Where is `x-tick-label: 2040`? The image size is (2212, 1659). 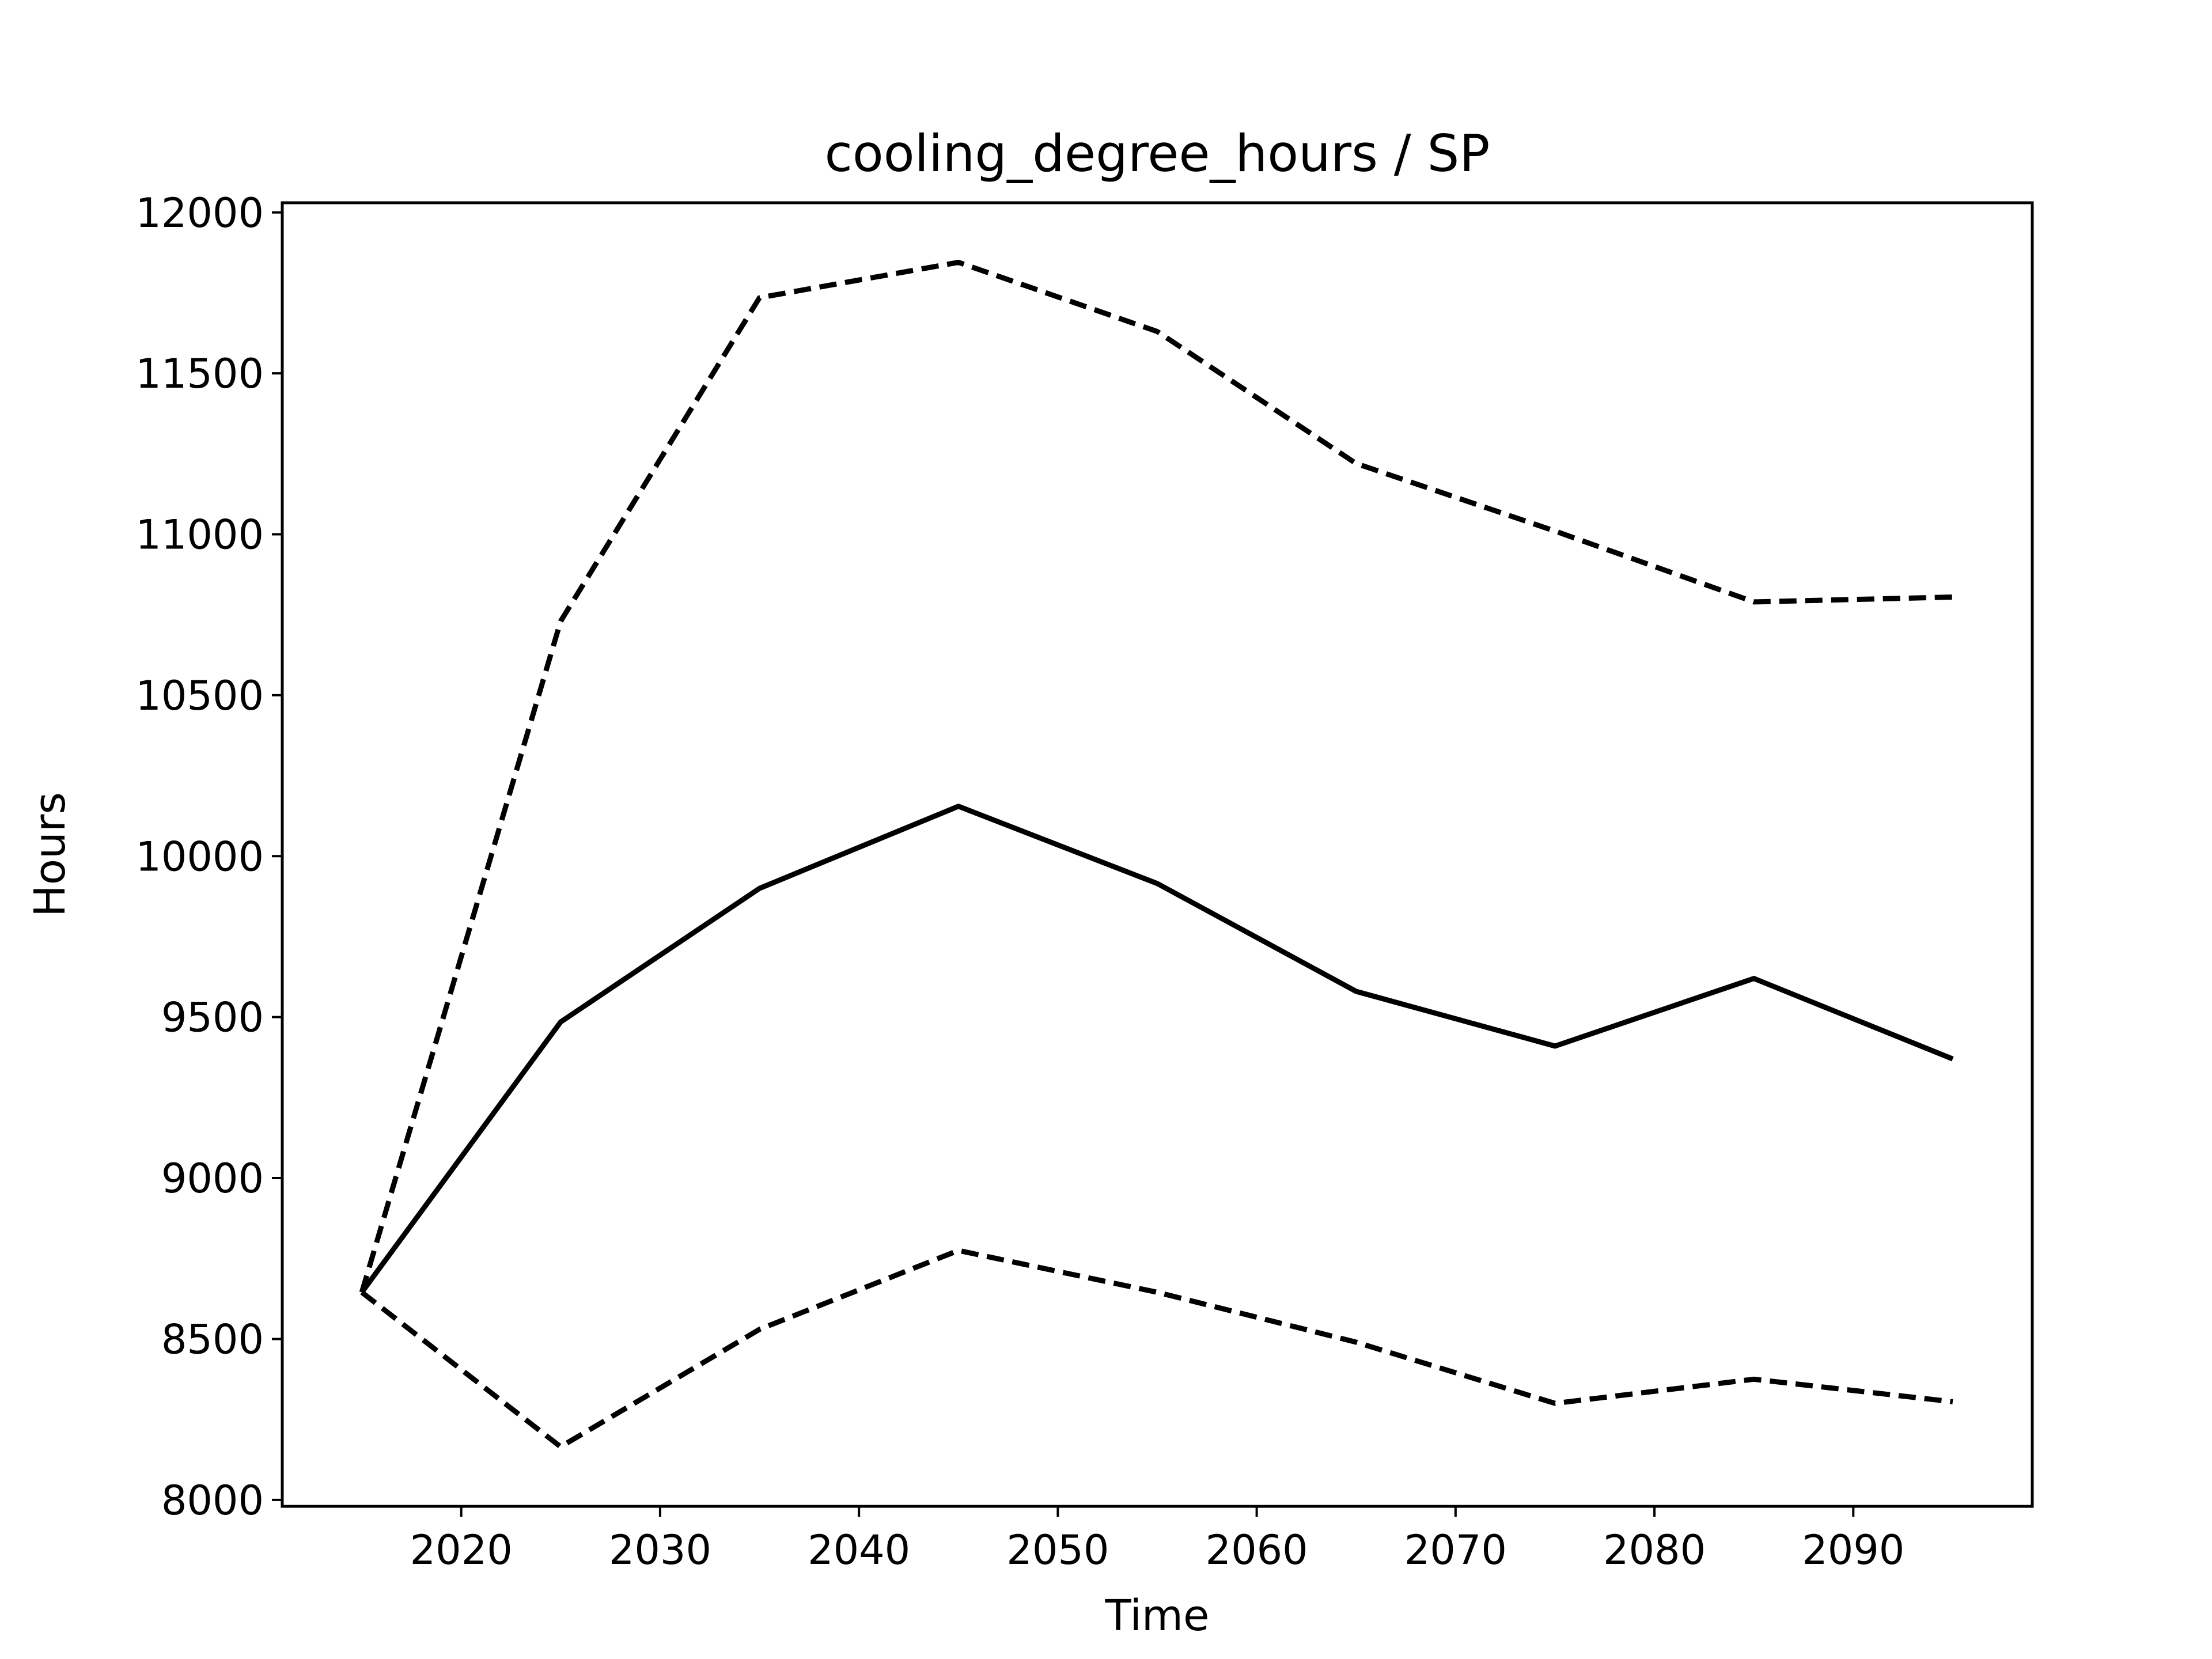 x-tick-label: 2040 is located at coordinates (859, 1550).